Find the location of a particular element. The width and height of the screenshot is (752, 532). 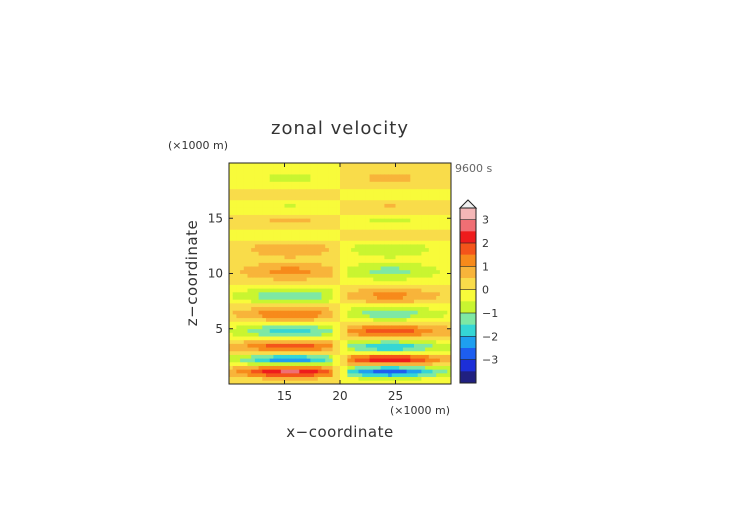

y-axis-unit: (×1000 m) is located at coordinates (198, 145).